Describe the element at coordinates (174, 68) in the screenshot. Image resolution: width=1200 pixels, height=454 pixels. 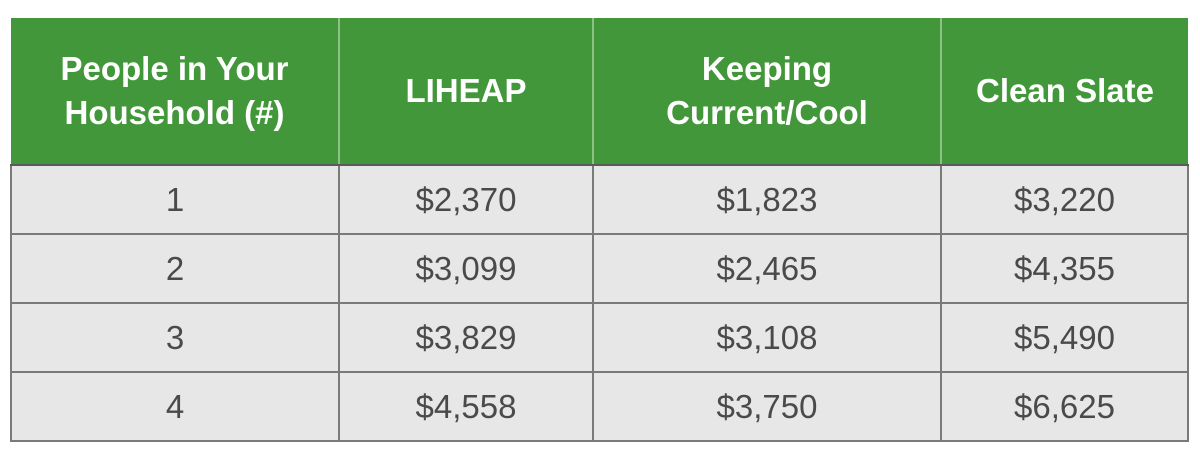
I see `header-line: People in Your` at that location.